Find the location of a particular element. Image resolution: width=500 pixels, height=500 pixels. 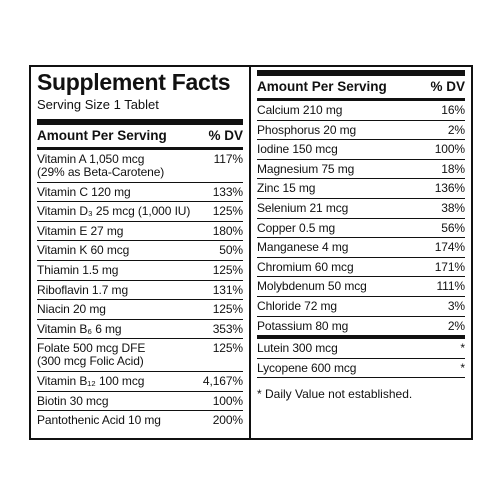

nutrient-name: Magnesium 75 mg is located at coordinates (306, 168).